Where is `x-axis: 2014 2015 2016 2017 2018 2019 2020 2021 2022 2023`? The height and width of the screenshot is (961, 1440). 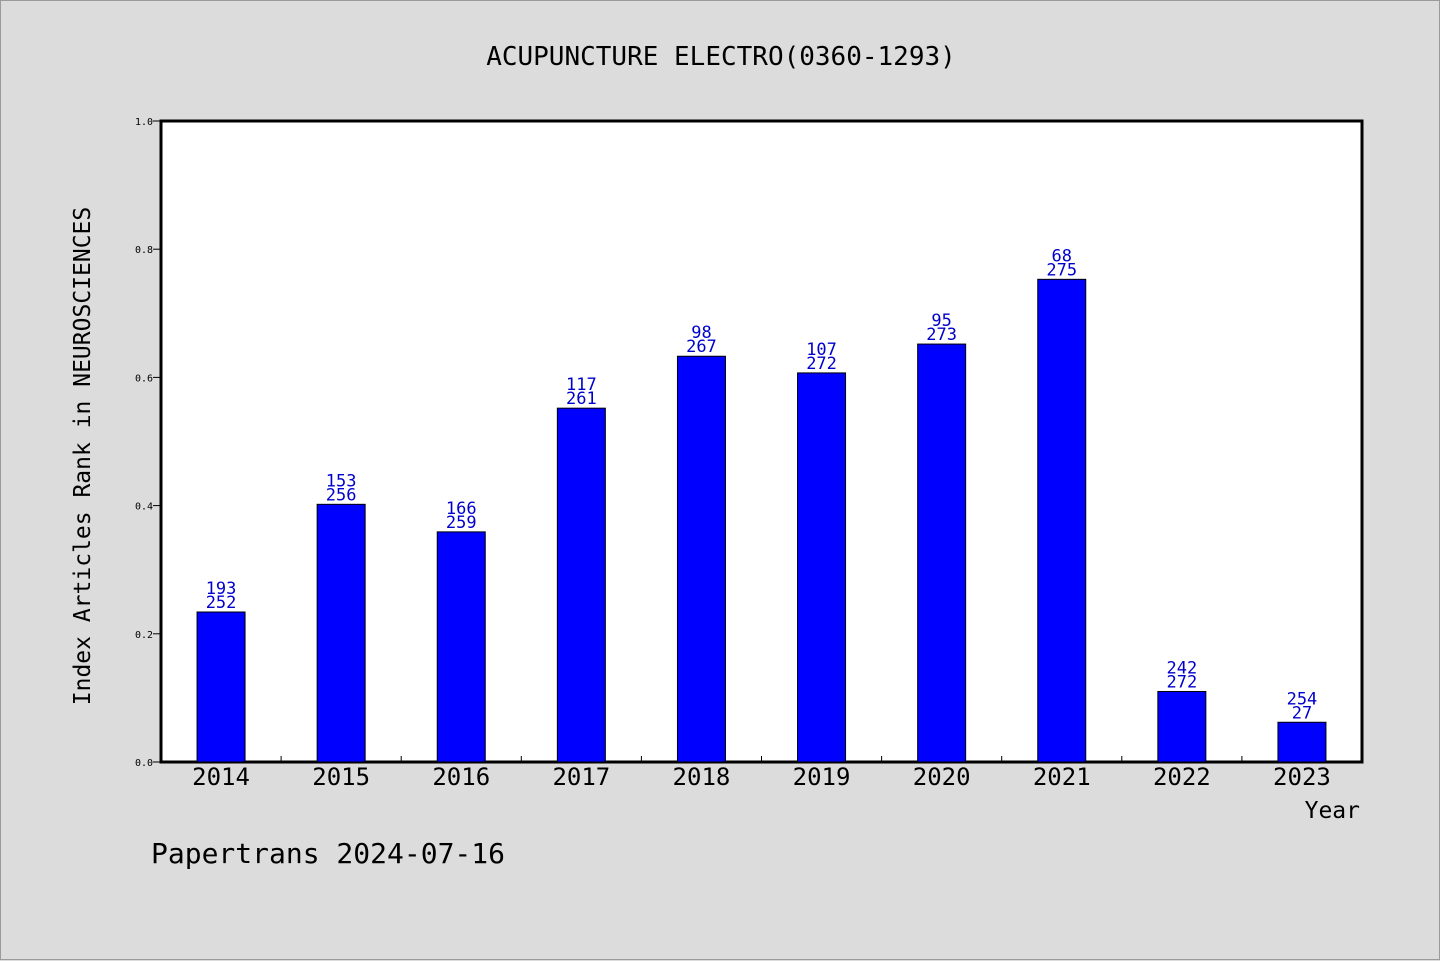 x-axis: 2014 2015 2016 2017 2018 2019 2020 2021 2022 2023 is located at coordinates (761, 773).